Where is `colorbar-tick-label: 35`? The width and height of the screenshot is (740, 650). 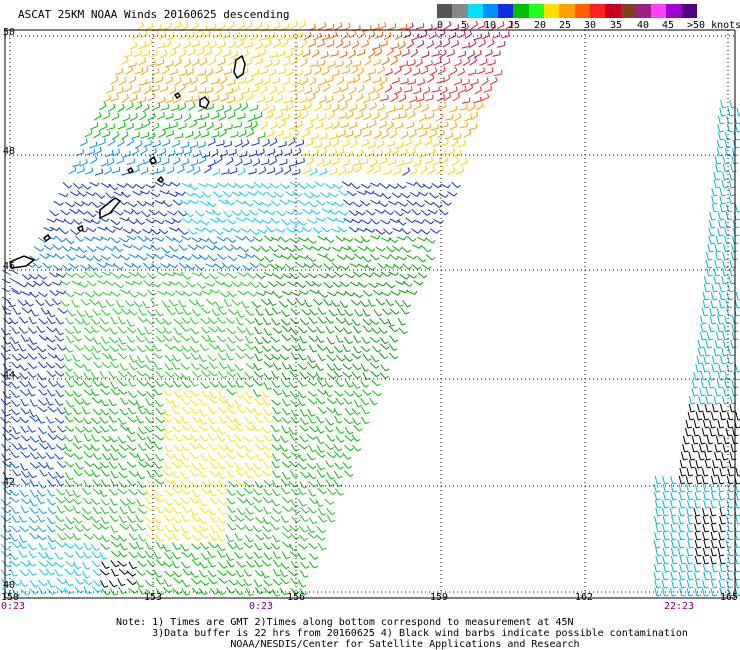
colorbar-tick-label: 35 is located at coordinates (616, 25).